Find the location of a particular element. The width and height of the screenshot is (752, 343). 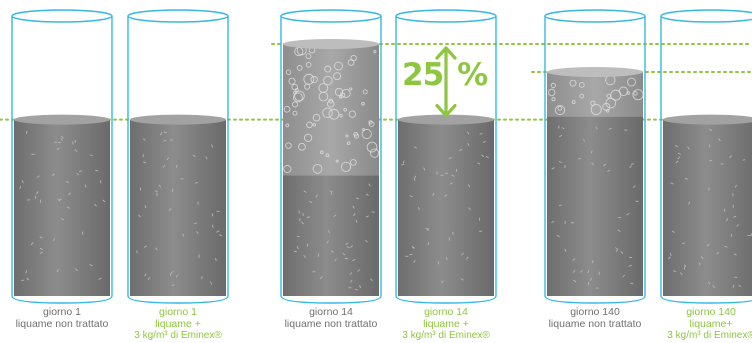

caption-day140-untreated: giorno 140 liquame non trattato is located at coordinates (595, 318).